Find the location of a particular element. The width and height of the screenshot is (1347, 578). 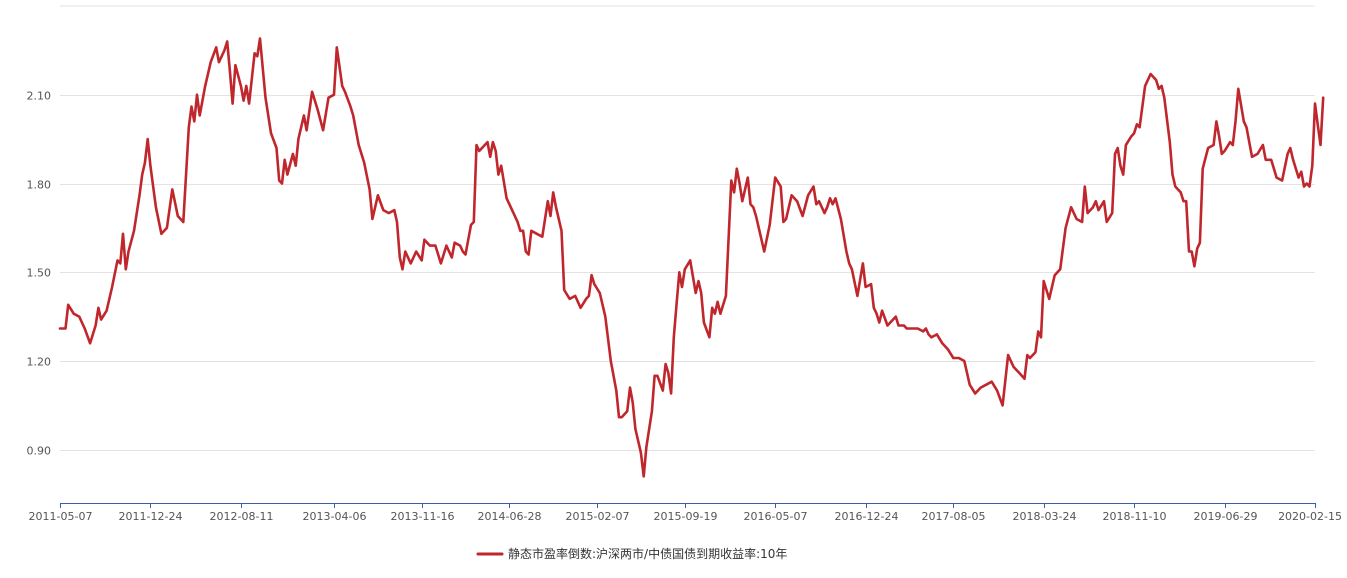

x-tick-label: 2015-02-07 is located at coordinates (598, 516).